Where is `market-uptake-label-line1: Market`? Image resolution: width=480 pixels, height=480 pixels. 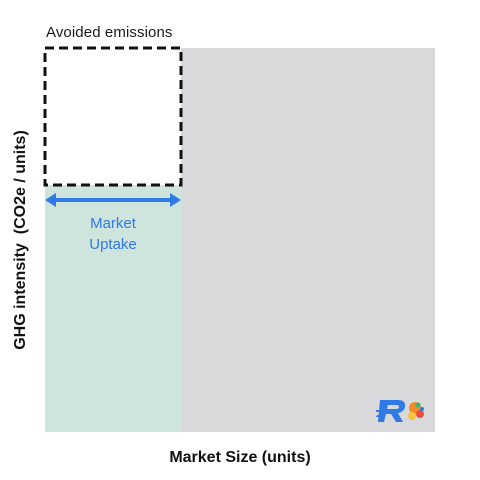 market-uptake-label-line1: Market is located at coordinates (113, 223).